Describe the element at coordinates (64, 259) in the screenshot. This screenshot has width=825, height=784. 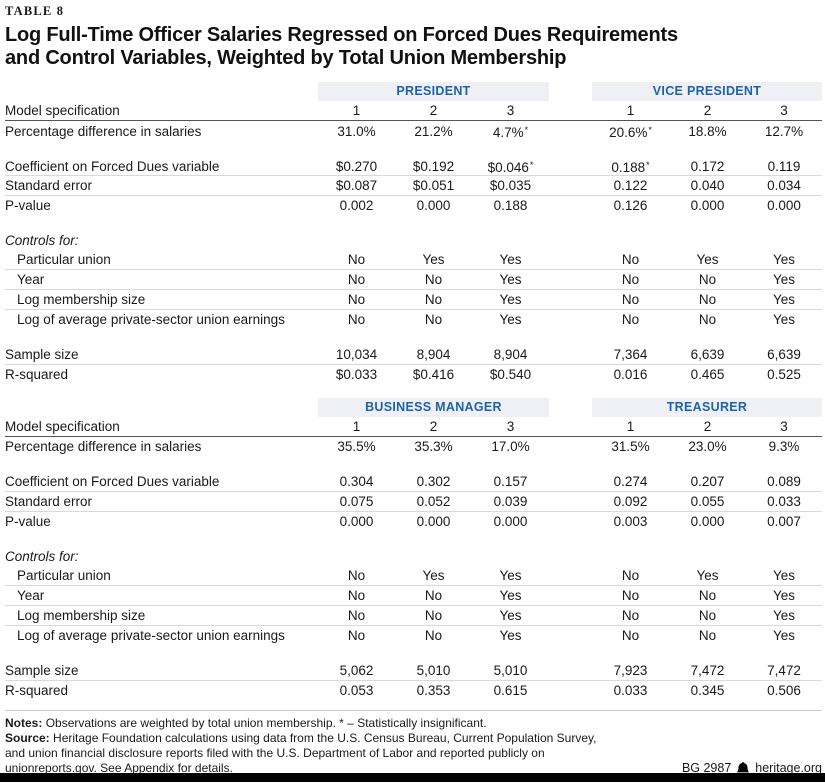
I see `row-label: Particular union` at that location.